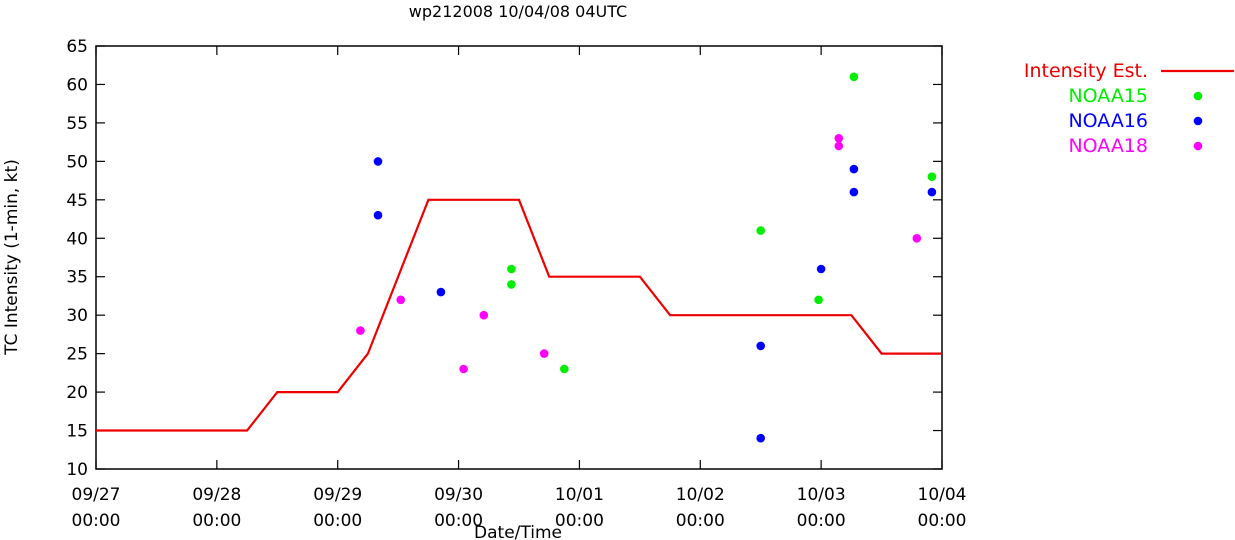 The height and width of the screenshot is (540, 1235). I want to click on y-tick-label: 30, so click(77, 316).